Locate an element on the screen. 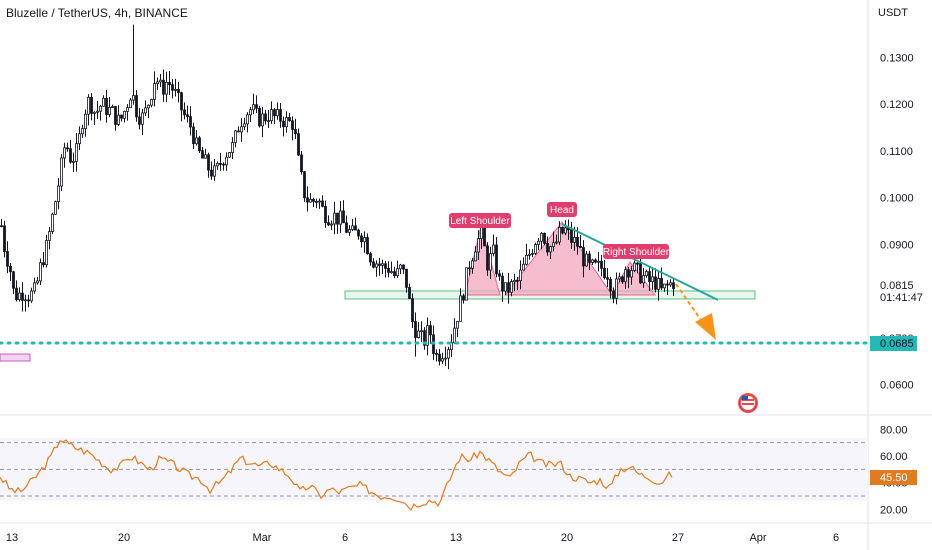 The height and width of the screenshot is (550, 932). flag-icon is located at coordinates (748, 403).